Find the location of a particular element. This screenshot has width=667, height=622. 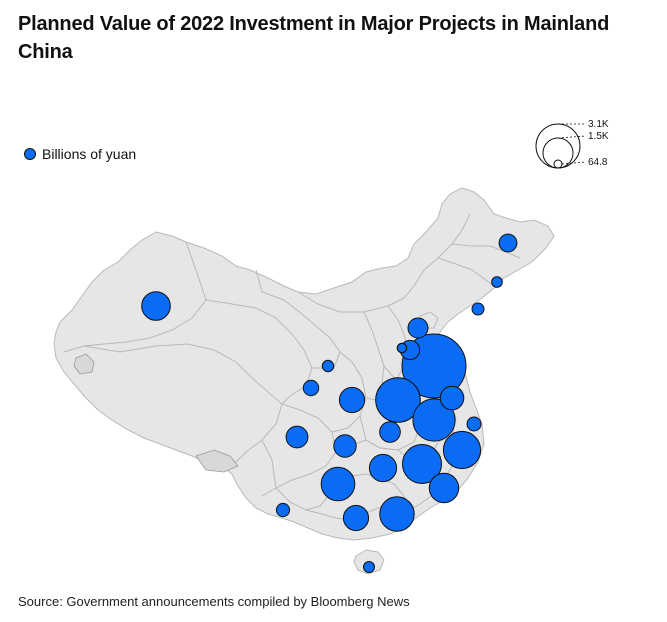

legend: Billions of yuan is located at coordinates (80, 154).